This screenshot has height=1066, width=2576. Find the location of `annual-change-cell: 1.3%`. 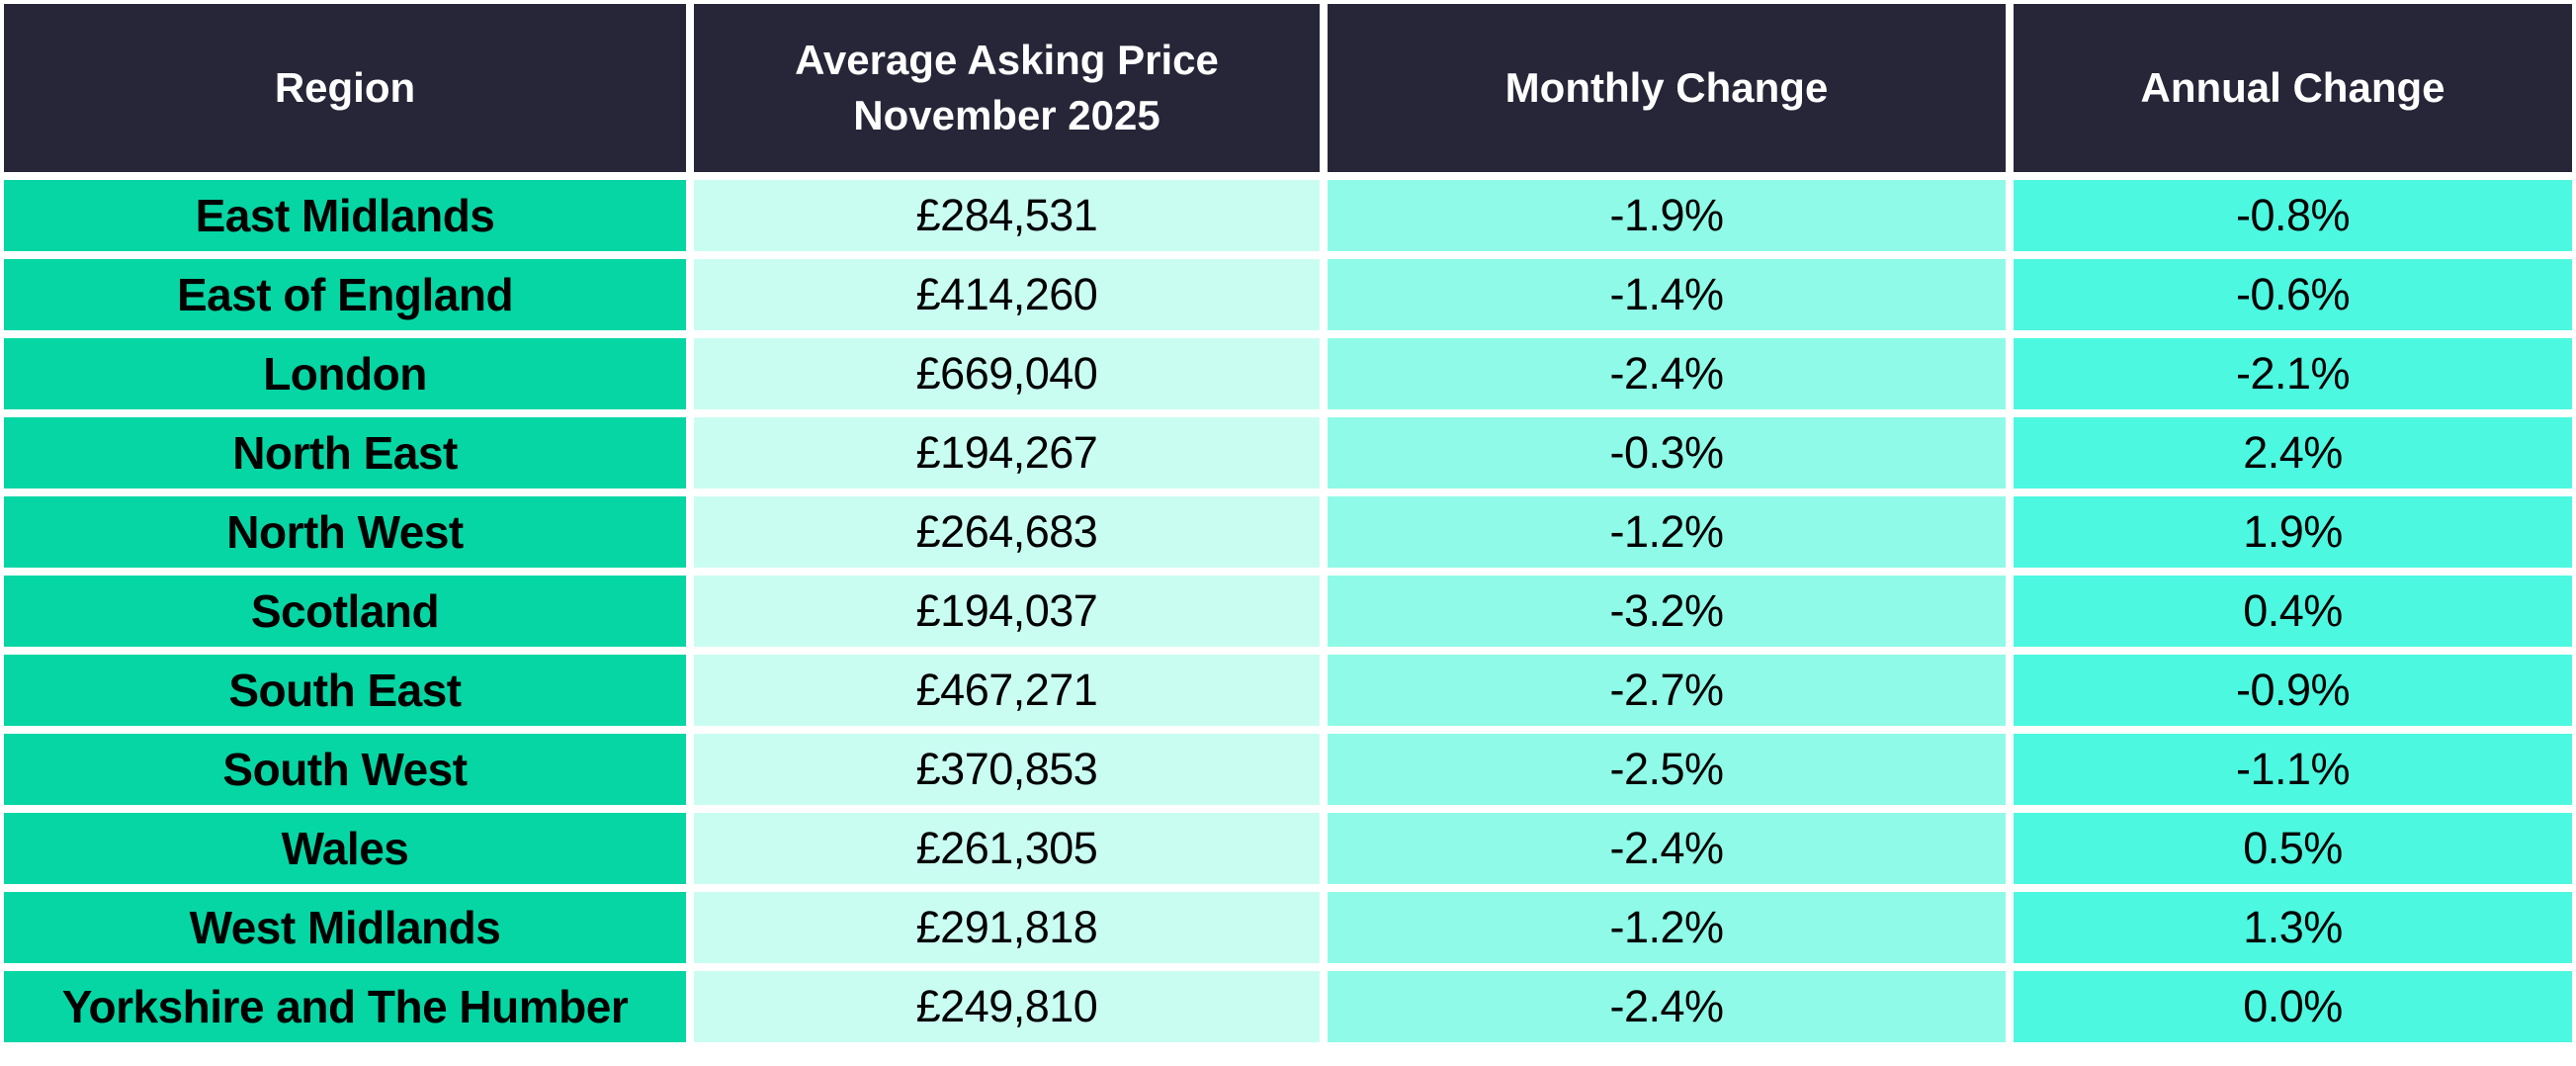

annual-change-cell: 1.3% is located at coordinates (2293, 928).